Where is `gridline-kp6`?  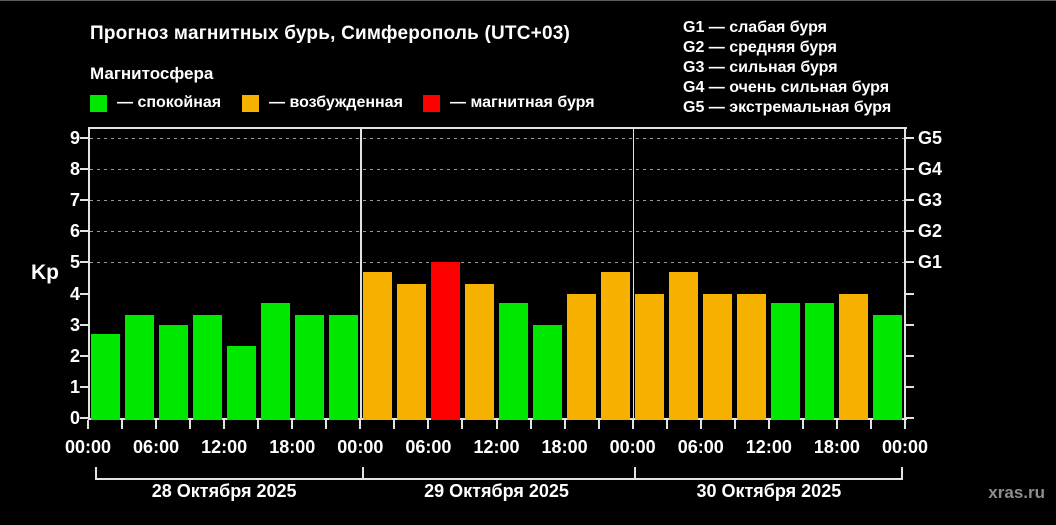 gridline-kp6 is located at coordinates (497, 232).